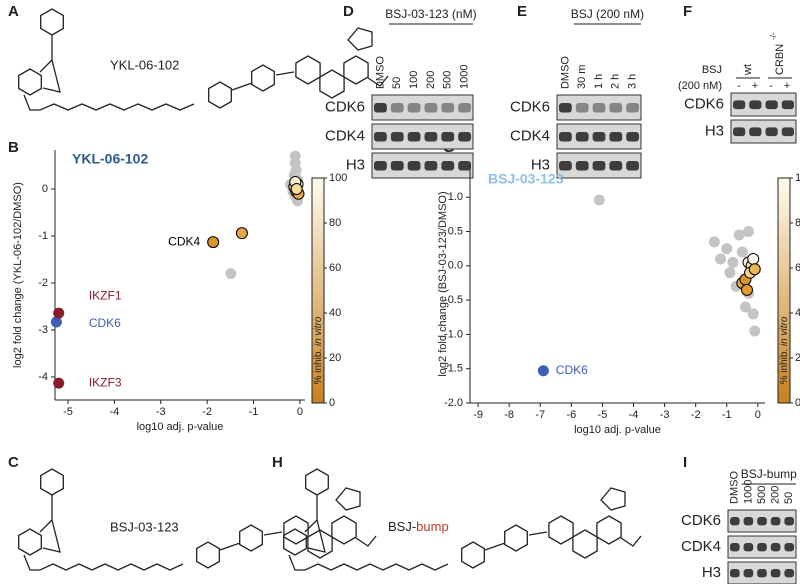  Describe the element at coordinates (443, 283) in the screenshot. I see `y-axis-label: log2 fold change (BSJ-03-123/DMSO)` at that location.